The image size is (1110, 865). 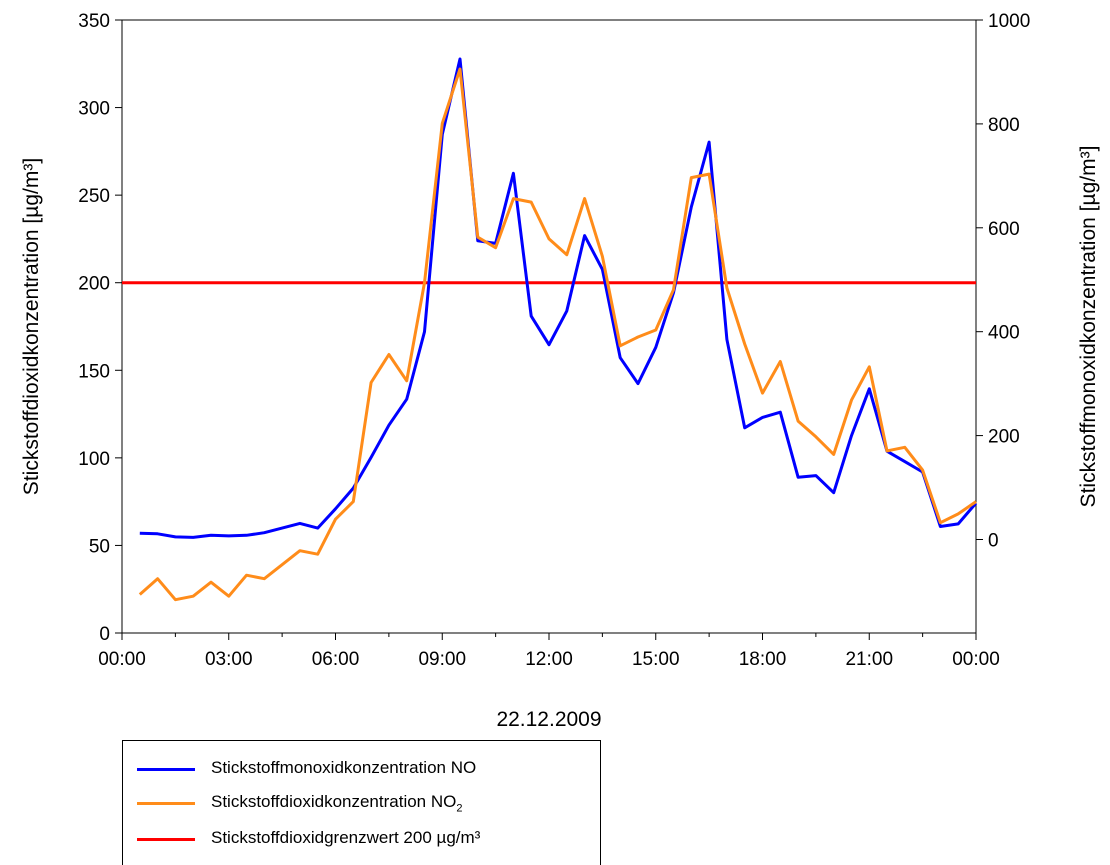 I want to click on x-tick-label: 09:00, so click(x=442, y=659).